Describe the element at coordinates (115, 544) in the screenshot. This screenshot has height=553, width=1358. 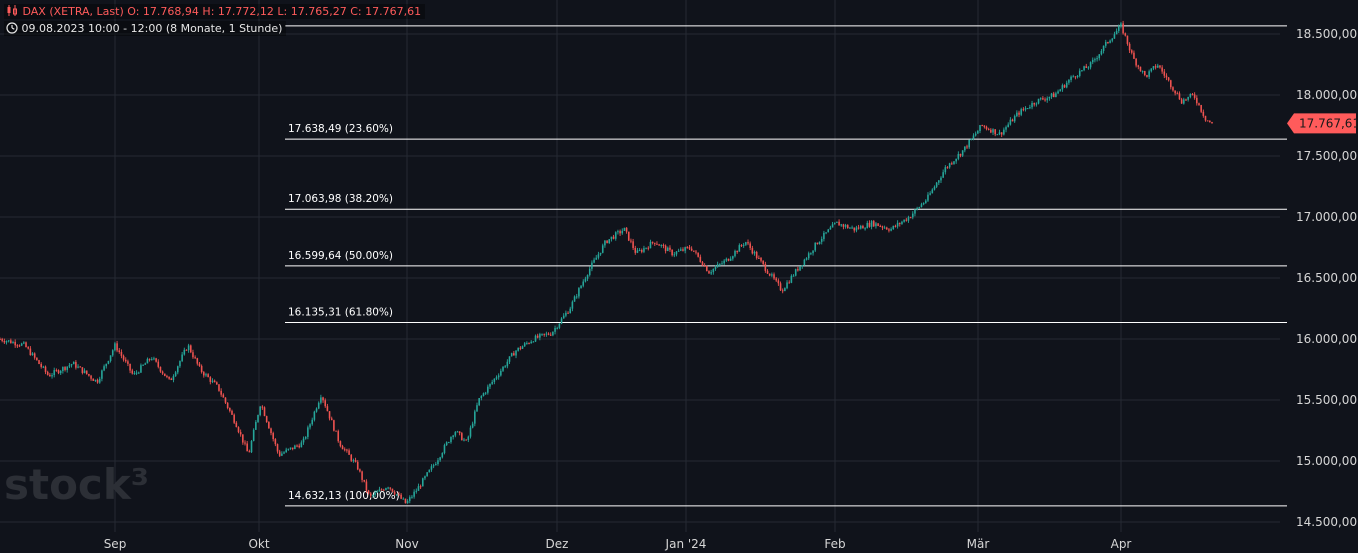
I see `x-tick-label: Sep` at that location.